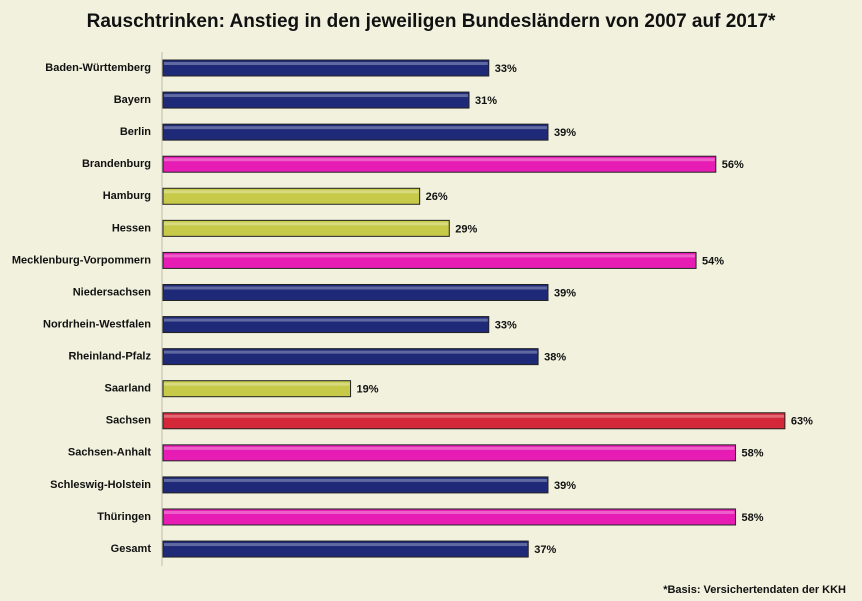  I want to click on category-label: Baden-Württemberg, so click(98, 68).